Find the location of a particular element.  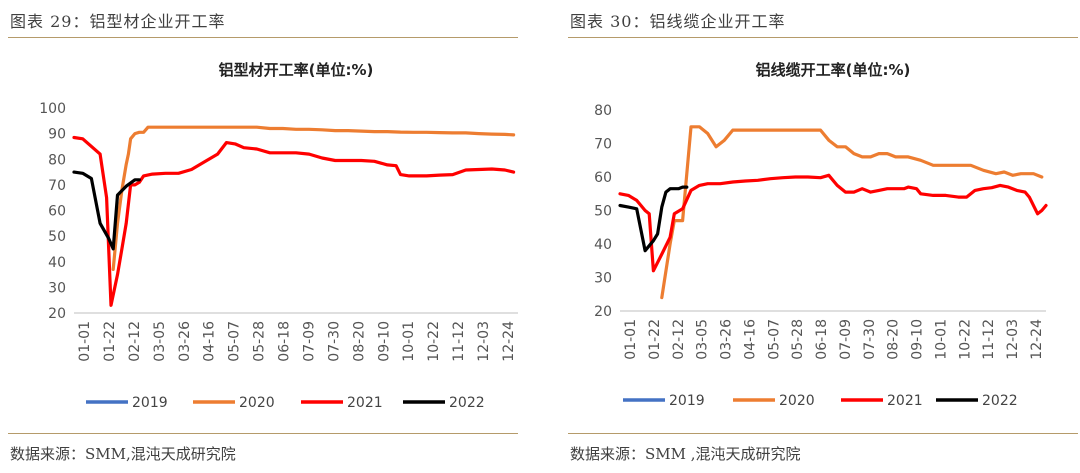

source-note: 数据来源：SMM ,混沌天成研究院 is located at coordinates (685, 454).